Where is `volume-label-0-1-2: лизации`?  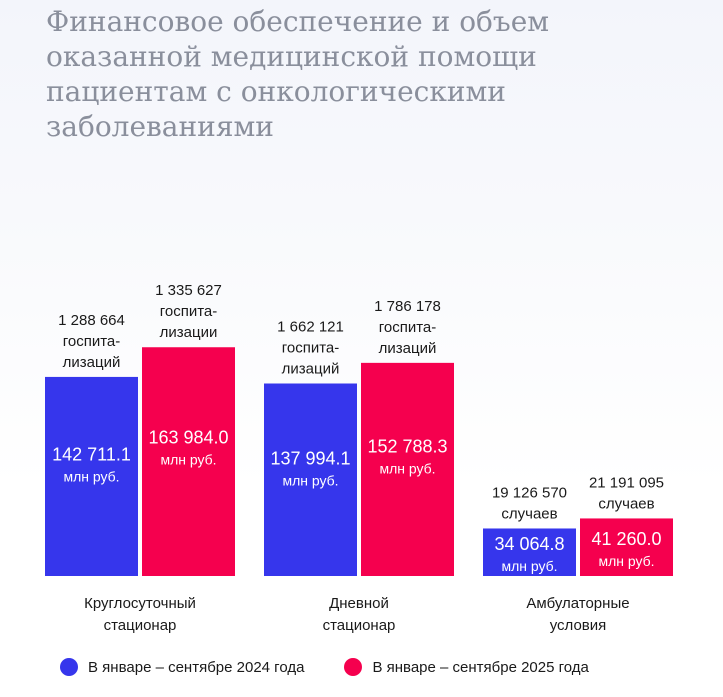
volume-label-0-1-2: лизации is located at coordinates (189, 332).